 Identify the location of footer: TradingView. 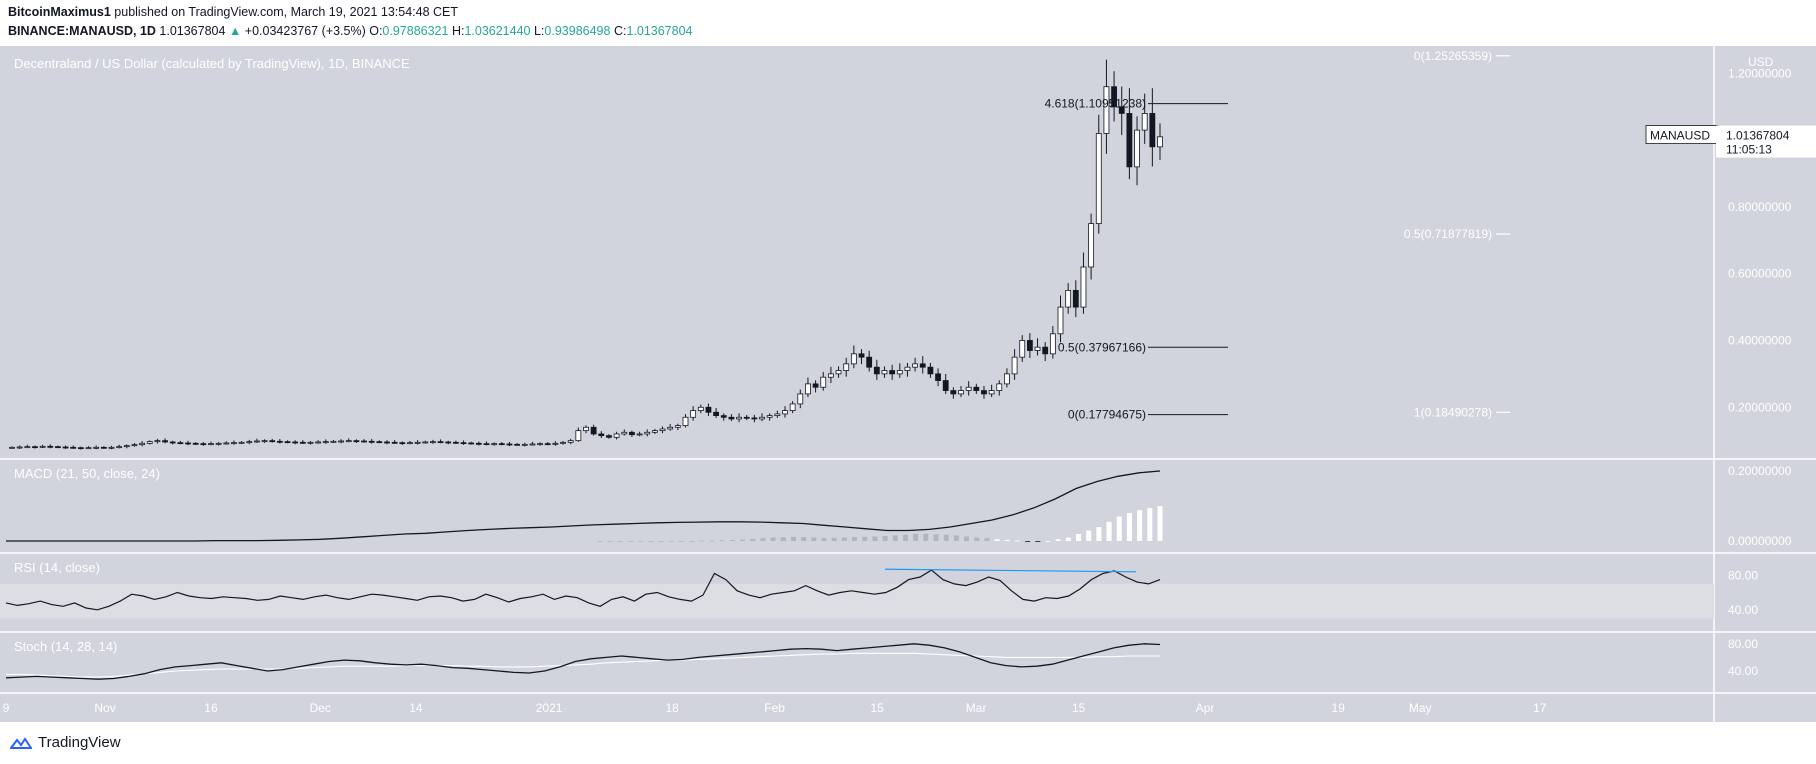
(65, 742).